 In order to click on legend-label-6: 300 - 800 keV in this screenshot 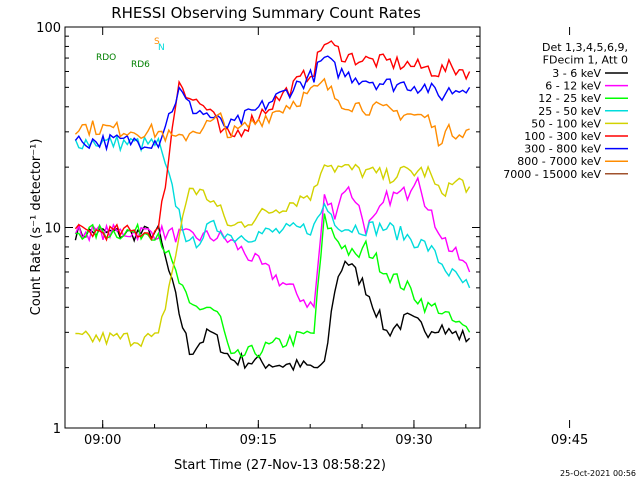, I will do `click(562, 149)`.